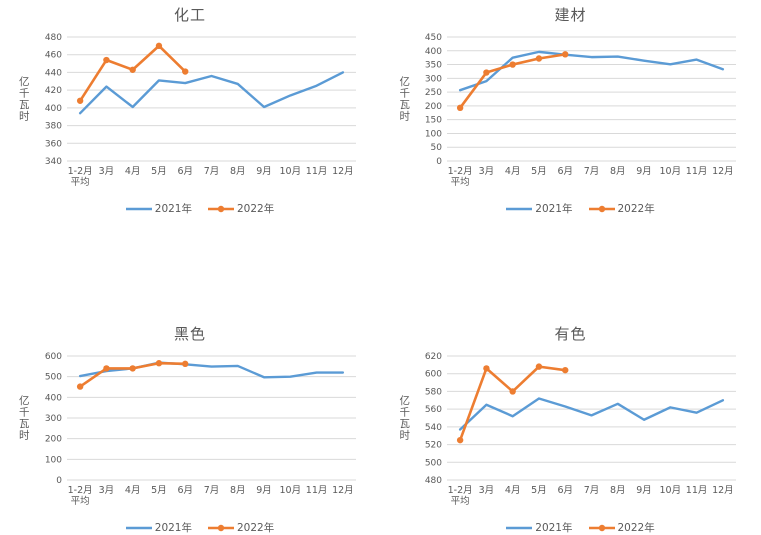 Image resolution: width=761 pixels, height=535 pixels. Describe the element at coordinates (570, 15) in the screenshot. I see `chart-title-jiancai: 建材` at that location.